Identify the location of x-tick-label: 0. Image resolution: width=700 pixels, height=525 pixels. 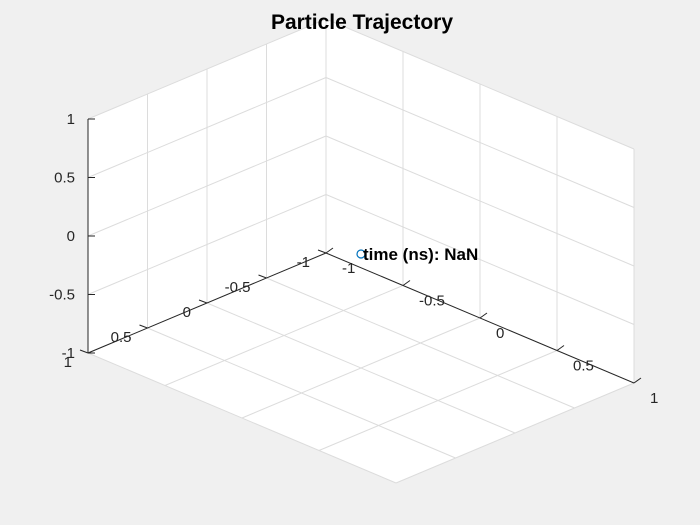
(500, 333).